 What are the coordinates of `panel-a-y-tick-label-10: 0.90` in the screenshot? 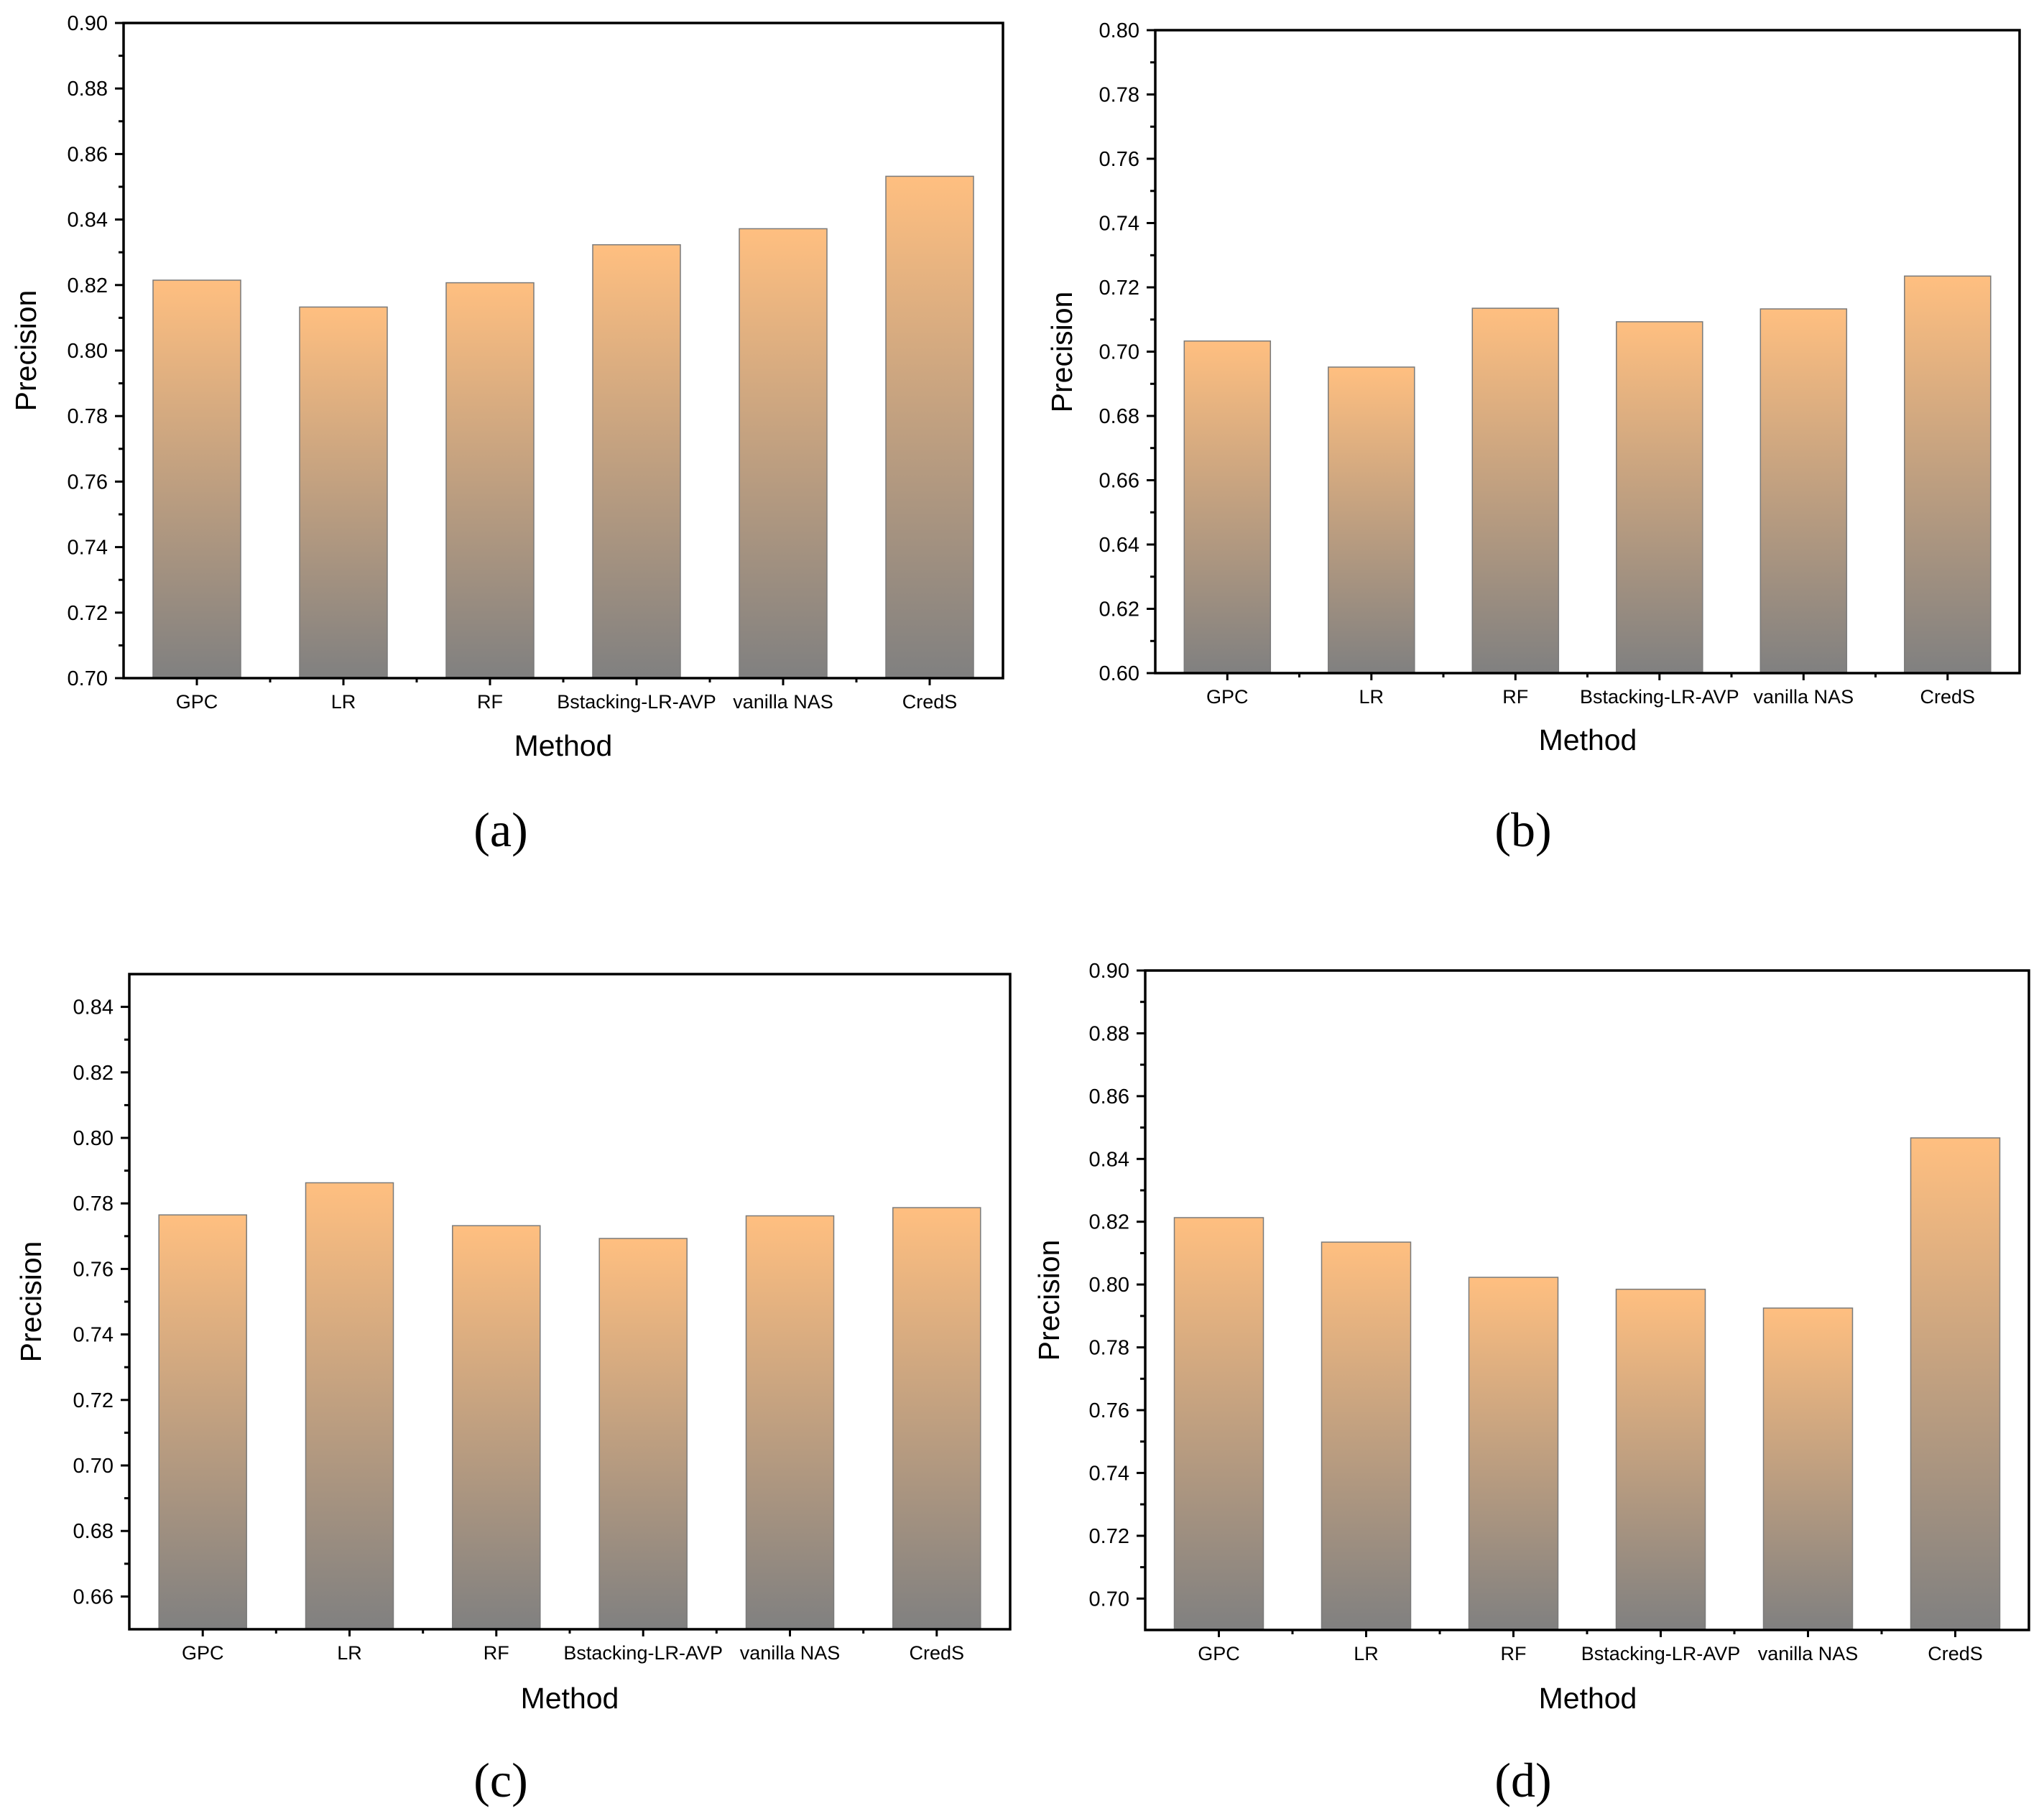 It's located at (88, 23).